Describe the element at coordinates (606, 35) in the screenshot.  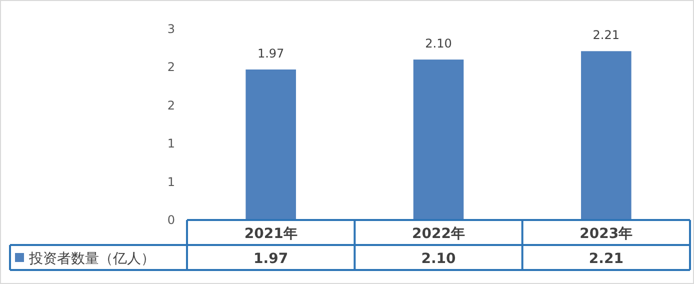
I see `text: 2.21` at that location.